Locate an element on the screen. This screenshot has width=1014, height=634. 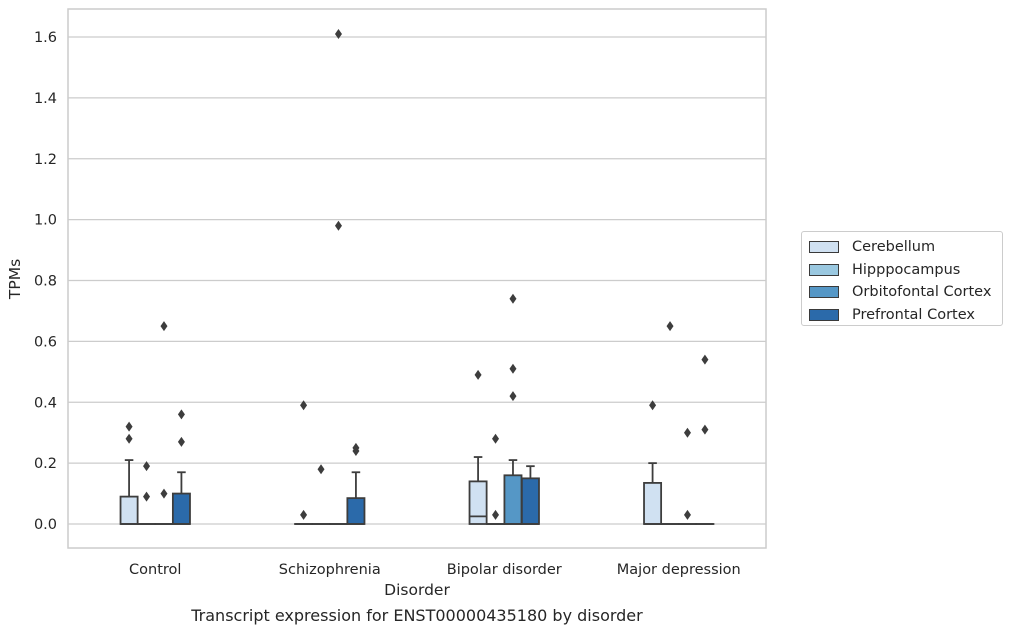
y-tick-label: 0.4 is located at coordinates (45, 403).